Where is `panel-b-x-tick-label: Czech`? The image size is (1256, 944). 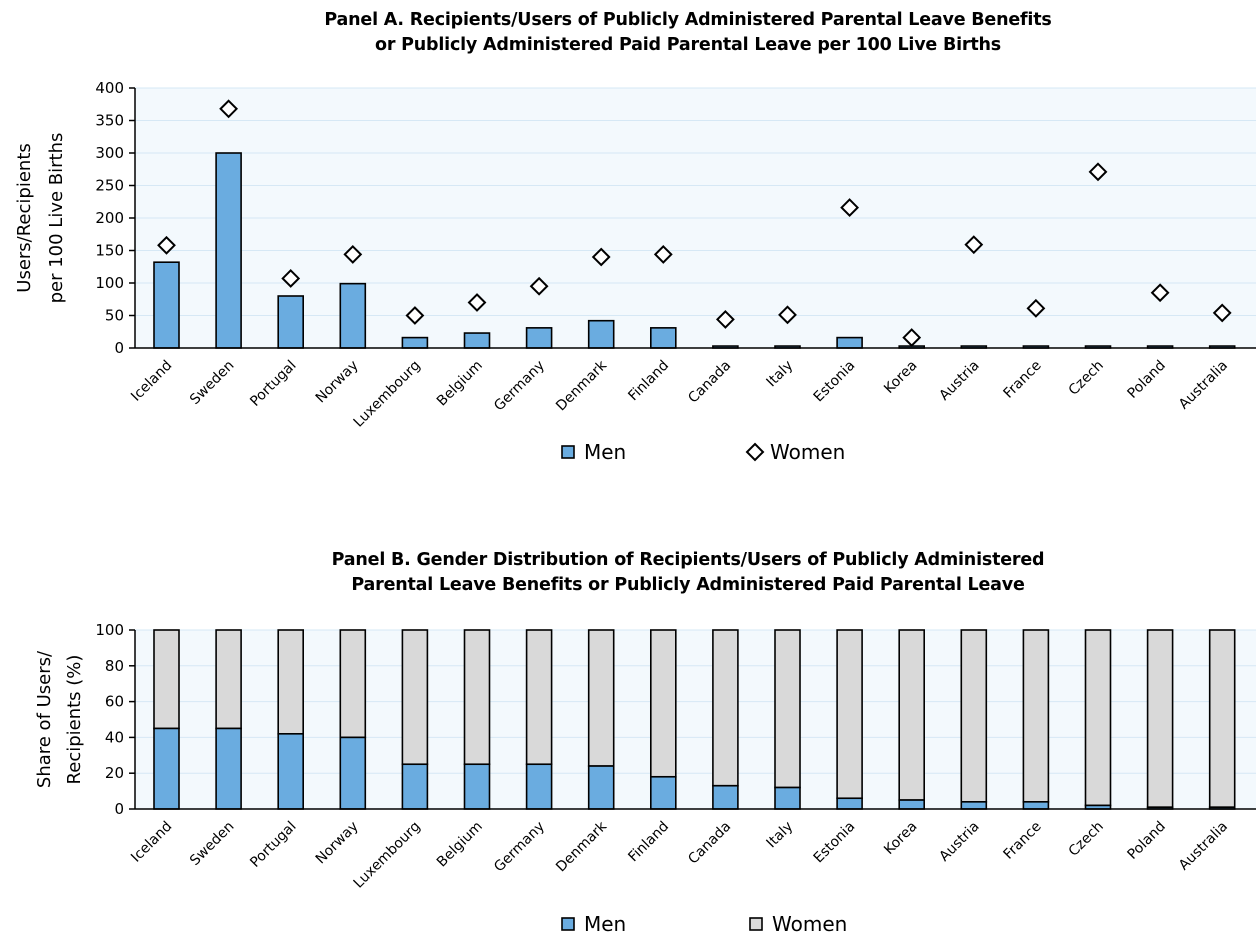
panel-b-x-tick-label: Czech is located at coordinates (1086, 839).